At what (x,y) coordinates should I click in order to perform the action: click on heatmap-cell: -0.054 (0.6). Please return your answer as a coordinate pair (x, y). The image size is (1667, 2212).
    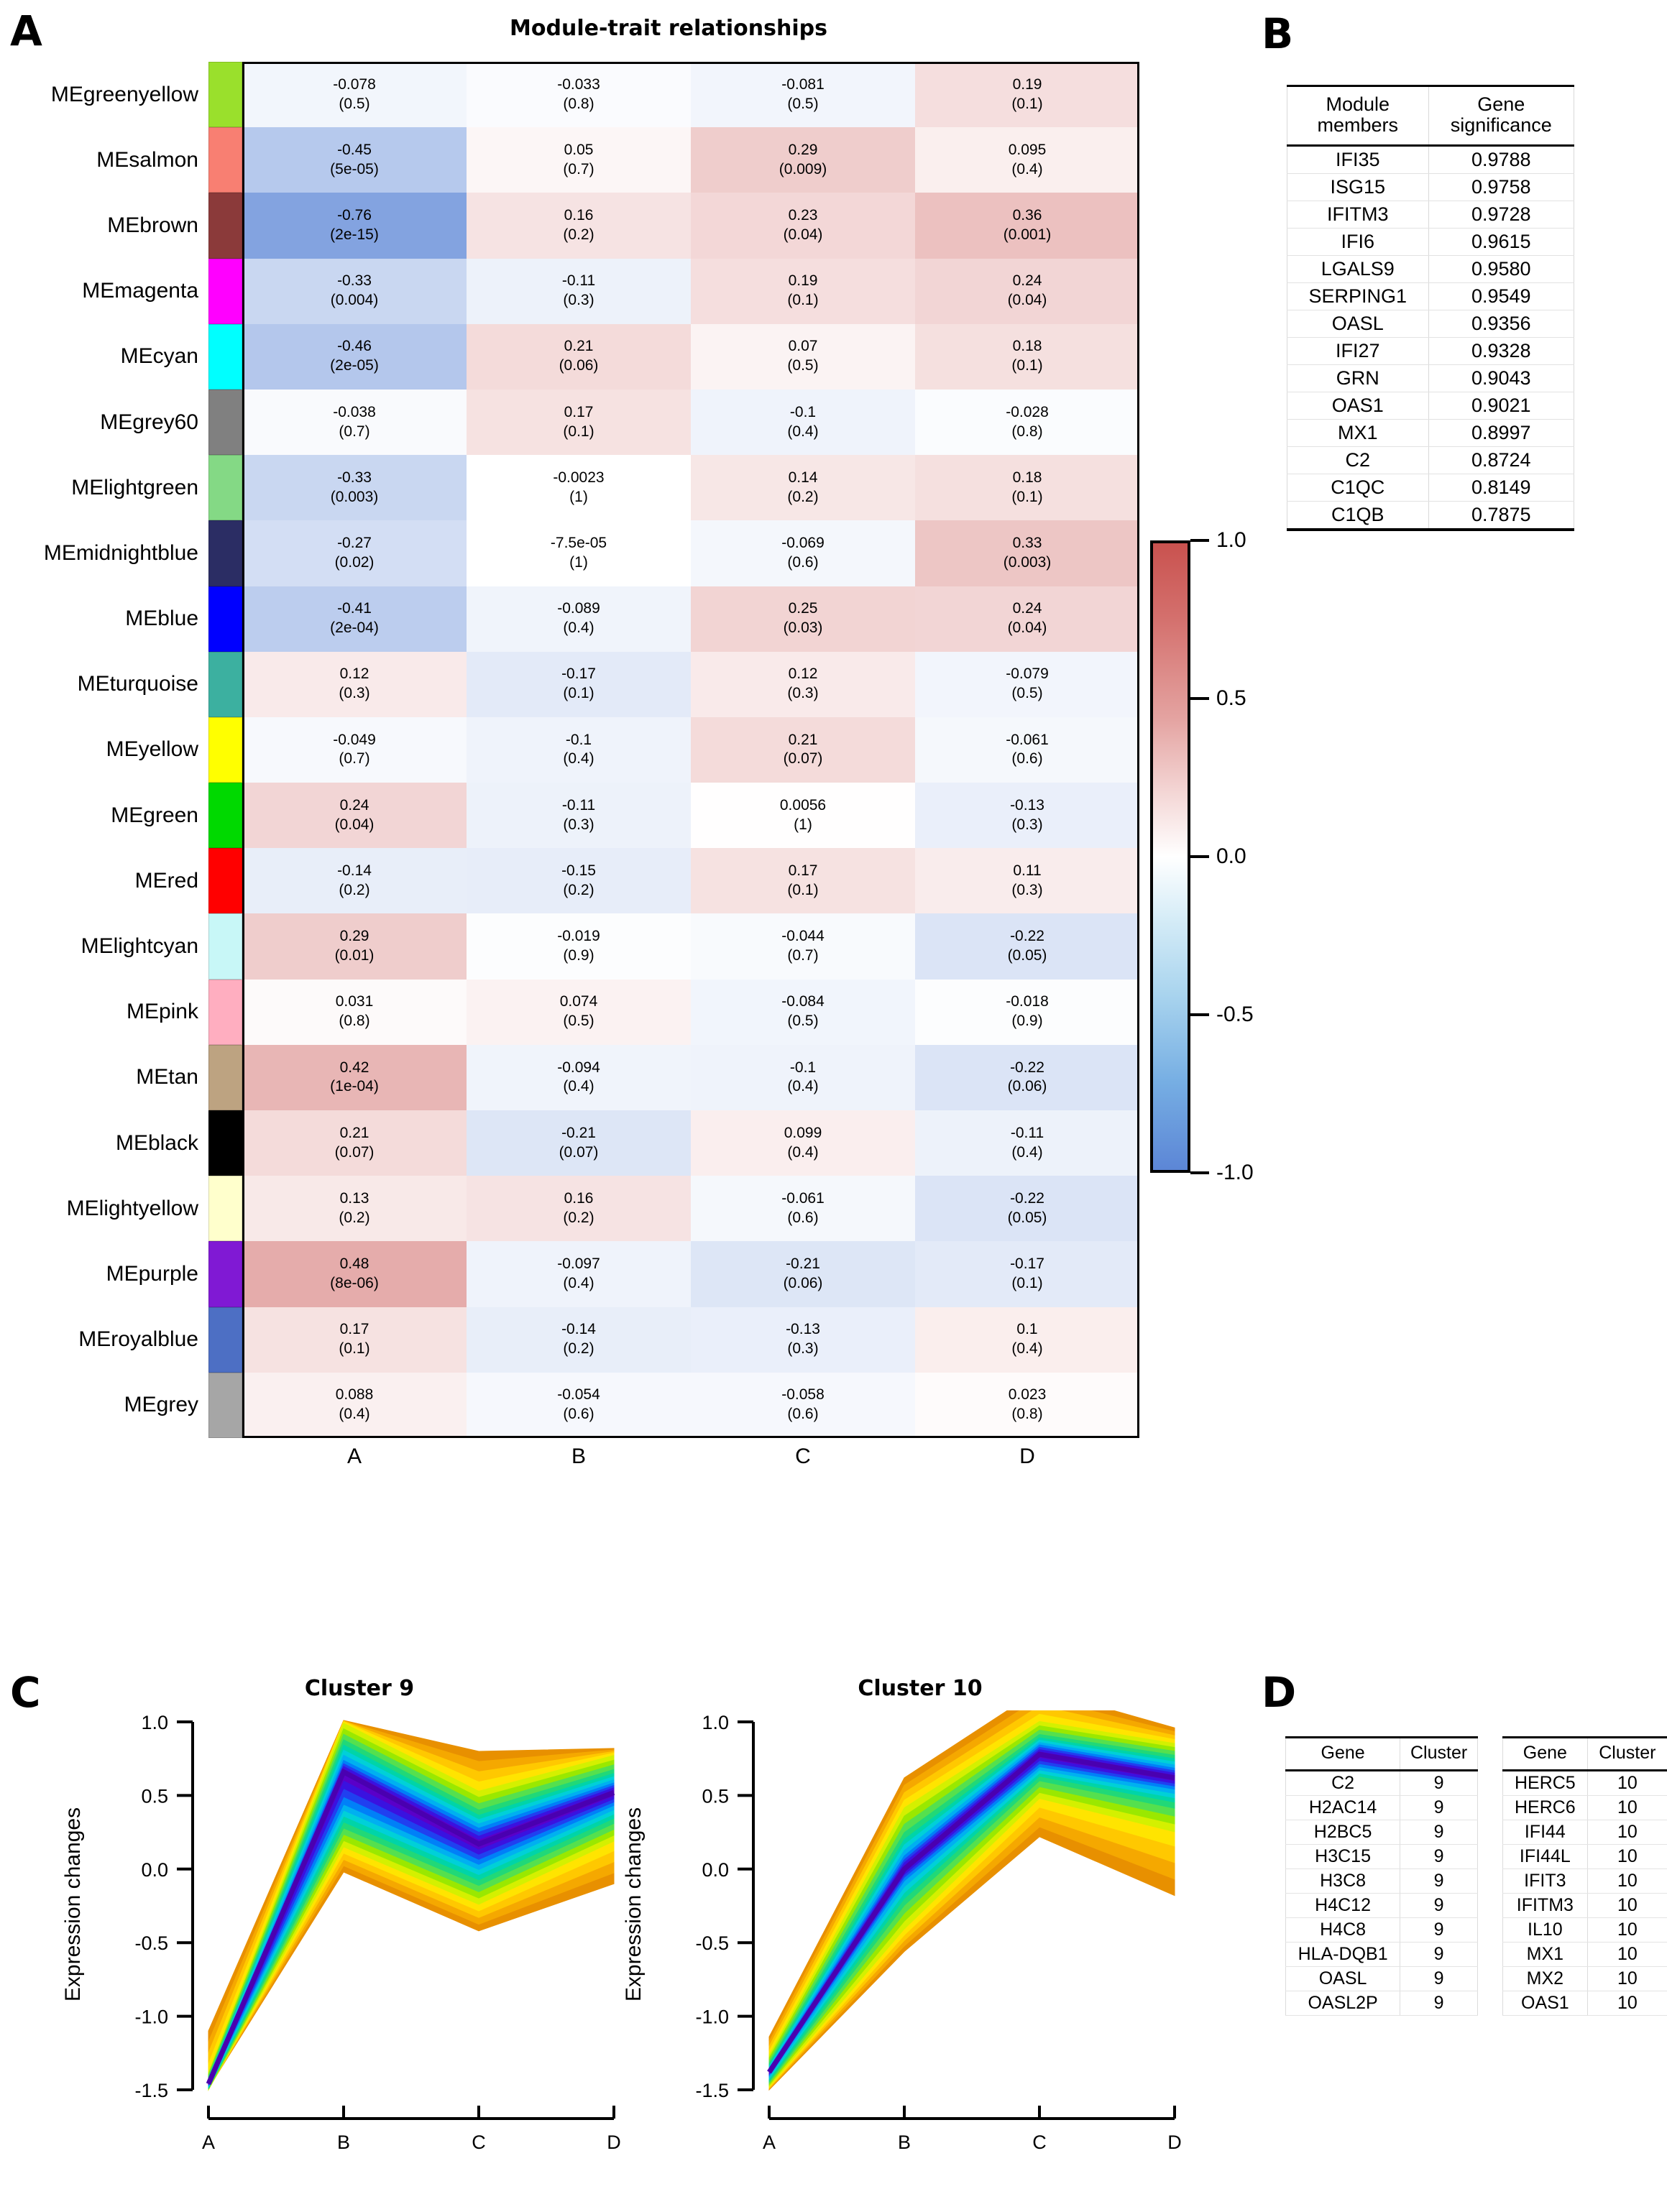
    Looking at the image, I should click on (579, 1405).